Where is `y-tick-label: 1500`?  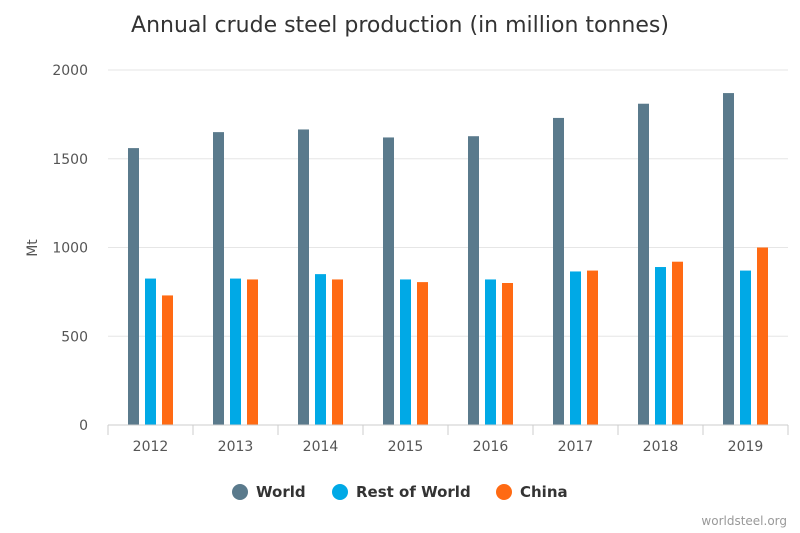 y-tick-label: 1500 is located at coordinates (70, 160).